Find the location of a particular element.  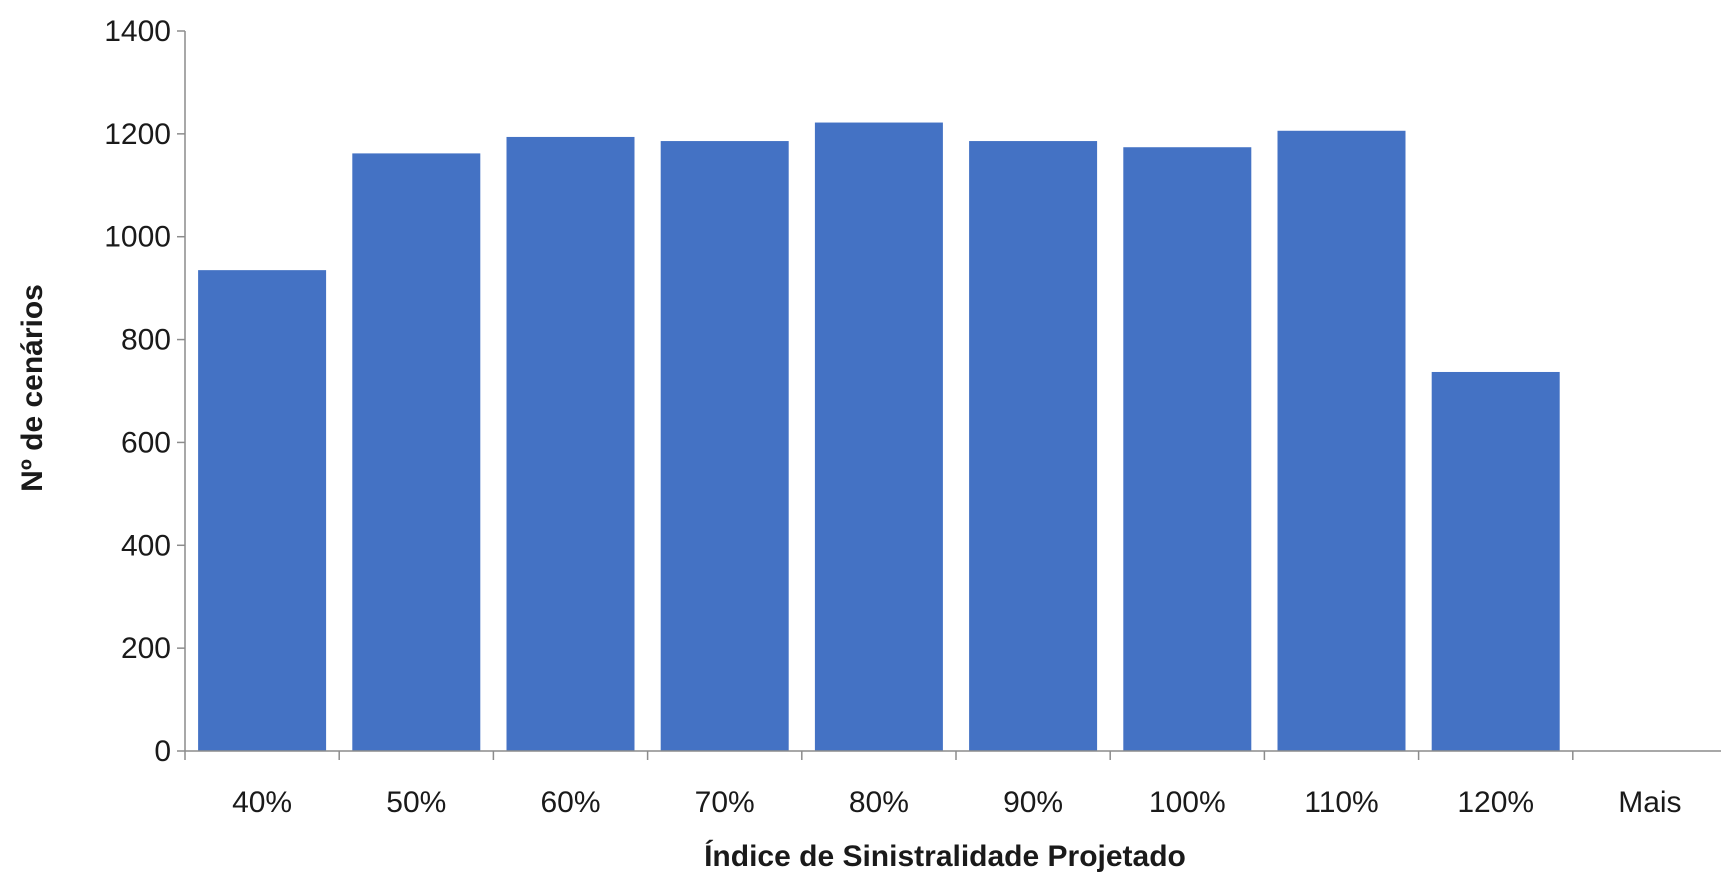

bar-60% is located at coordinates (570, 443).